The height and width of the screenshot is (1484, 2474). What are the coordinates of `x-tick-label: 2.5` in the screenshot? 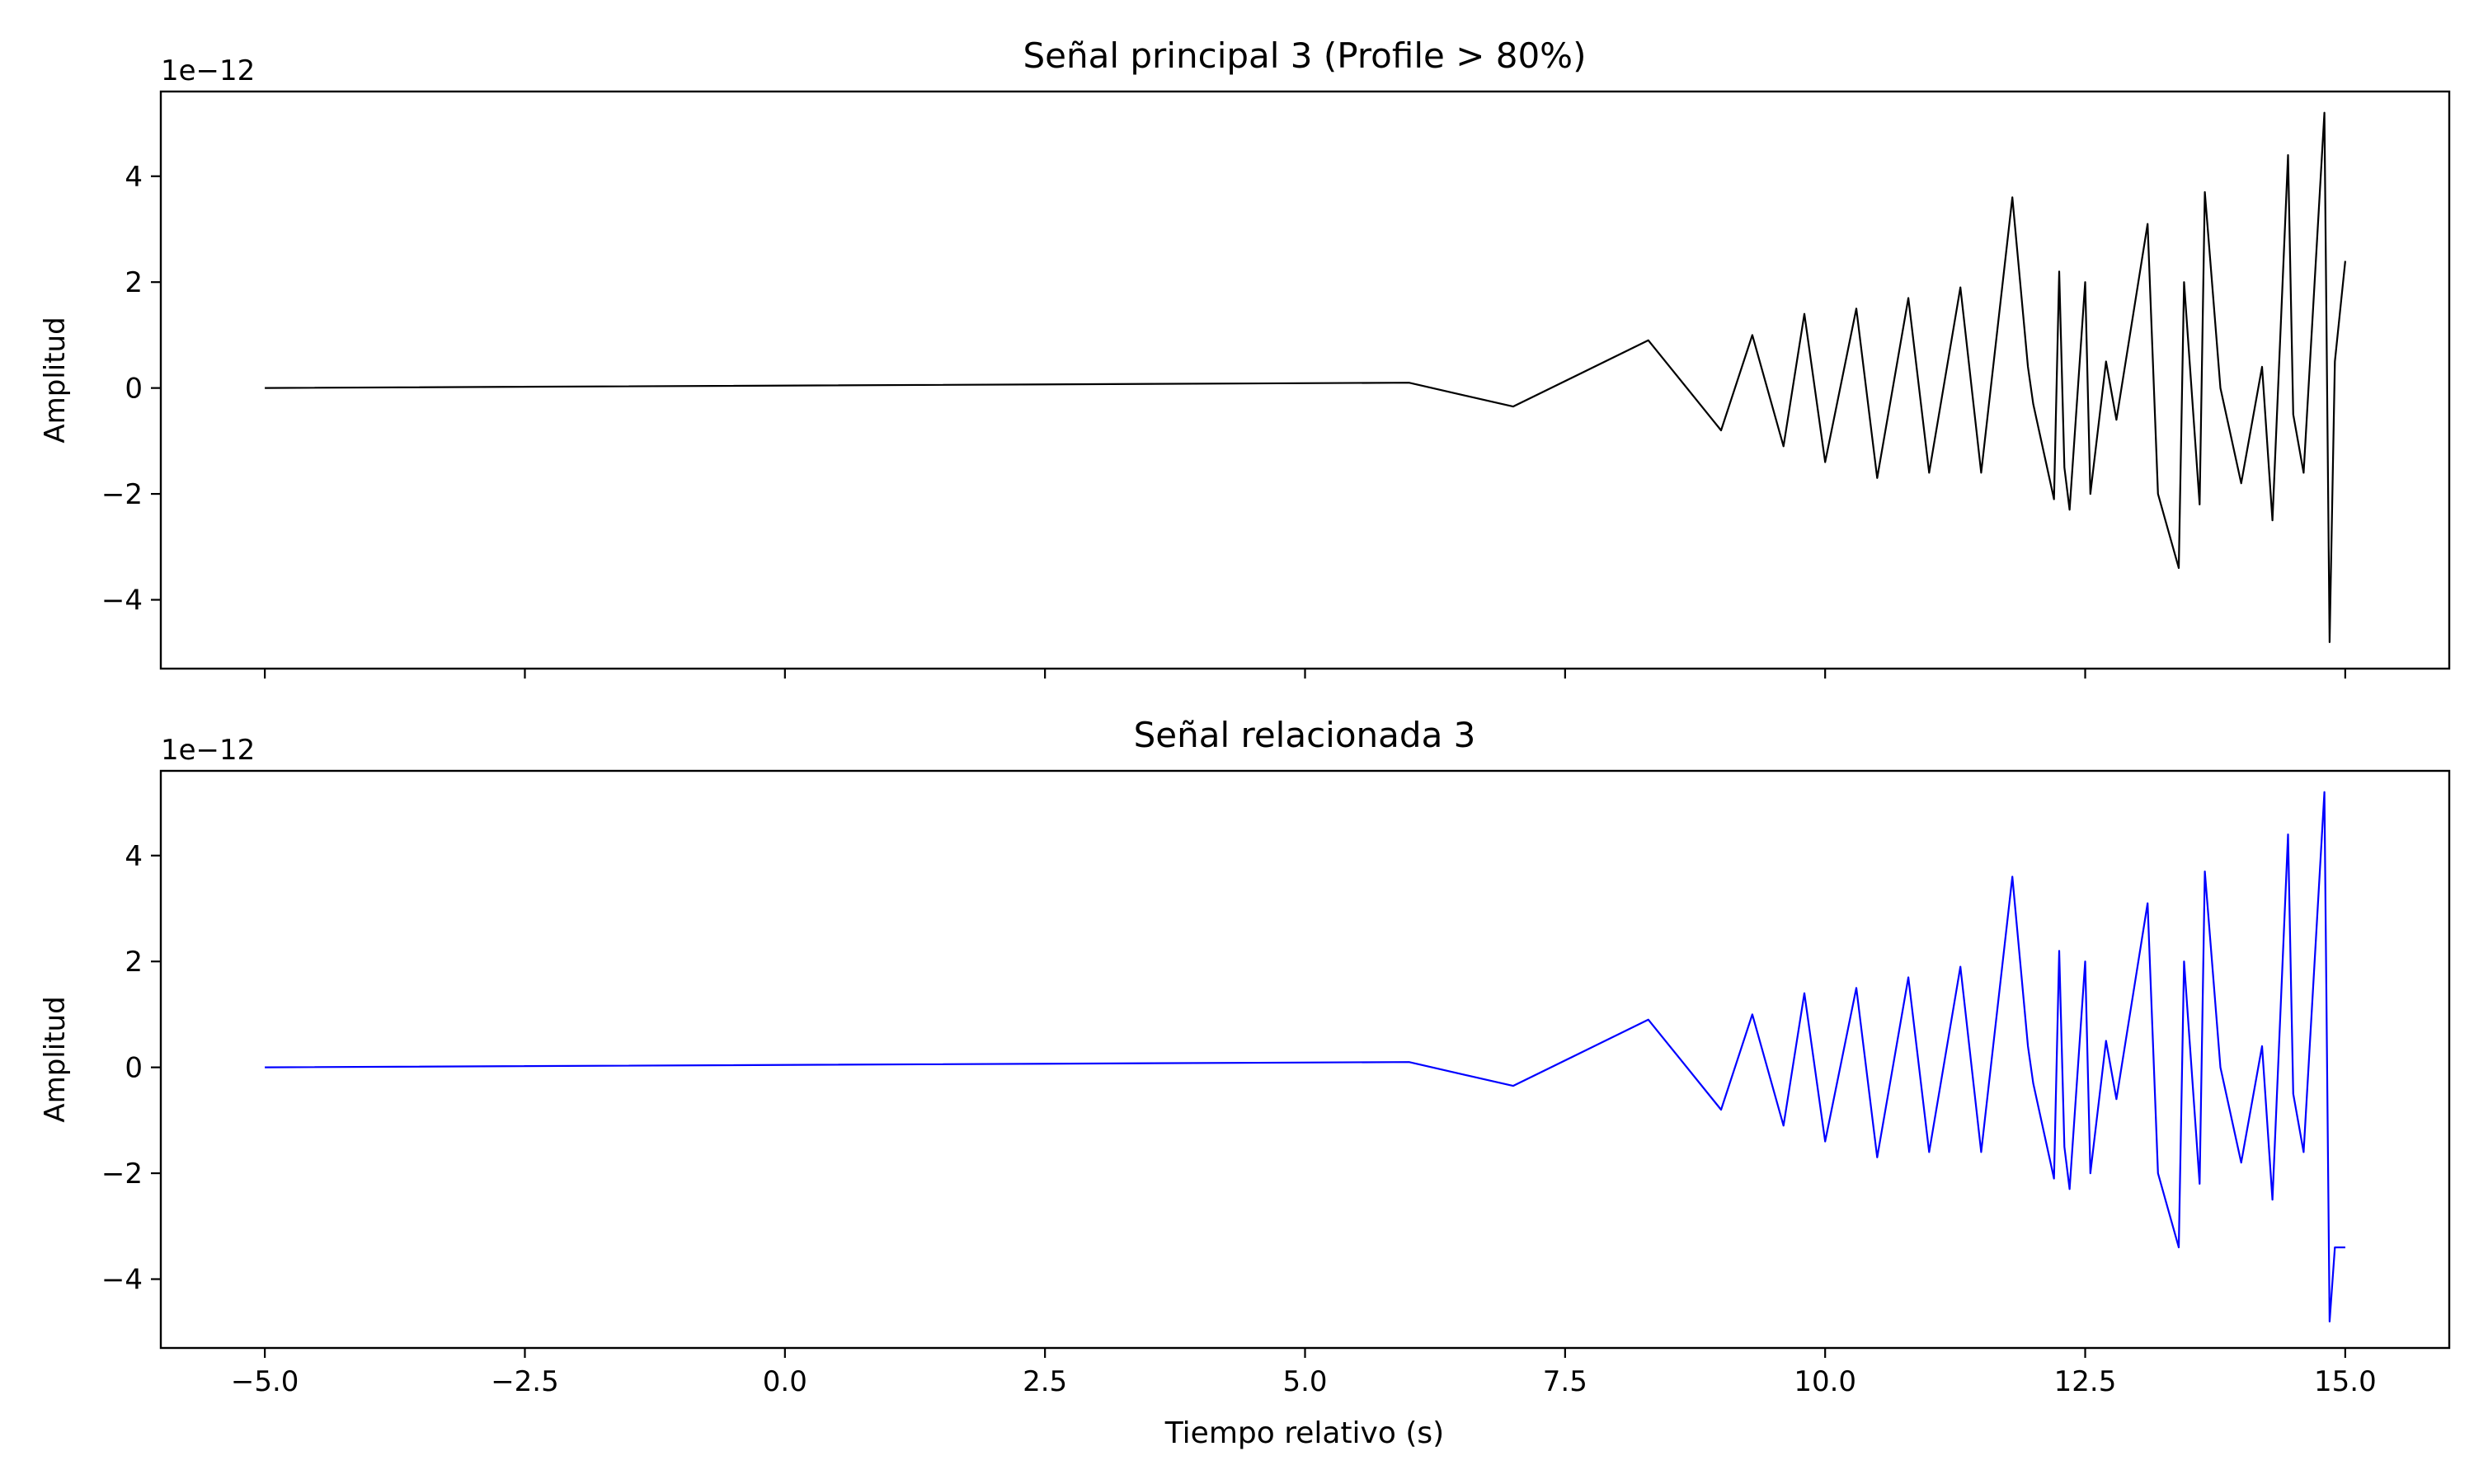 It's located at (1045, 1381).